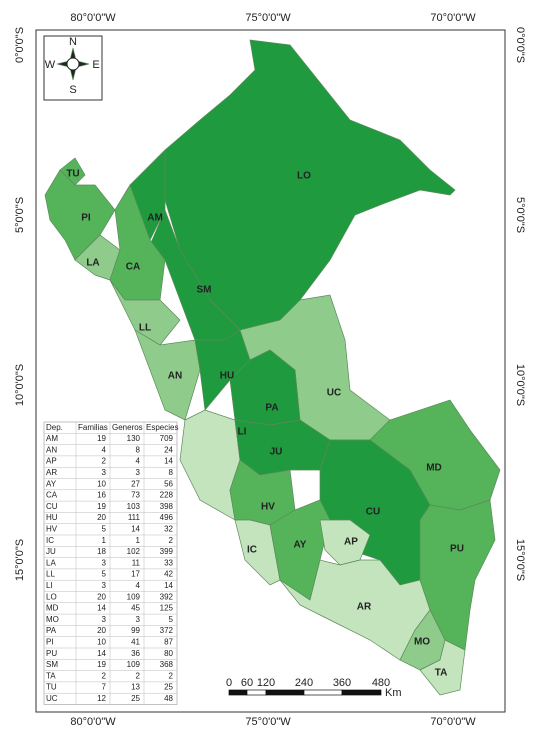  Describe the element at coordinates (52, 619) in the screenshot. I see `table-cell: MO` at that location.